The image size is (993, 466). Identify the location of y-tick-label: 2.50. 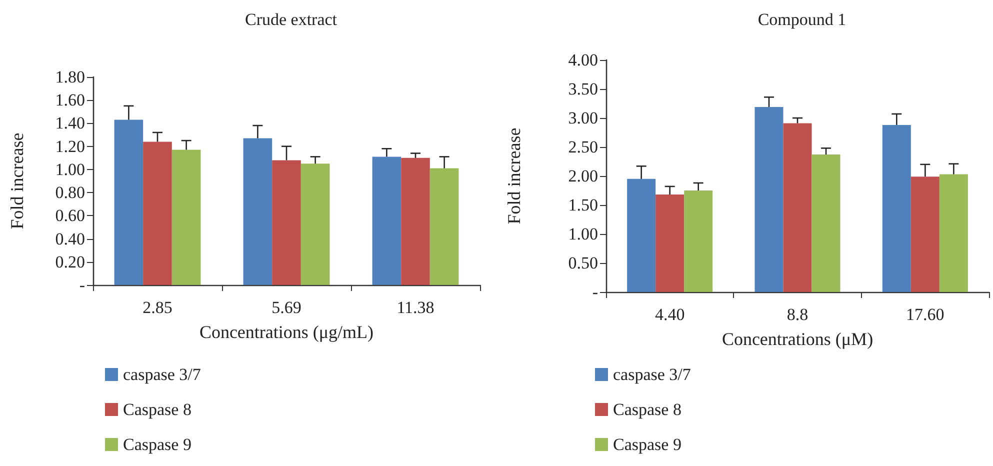
(583, 147).